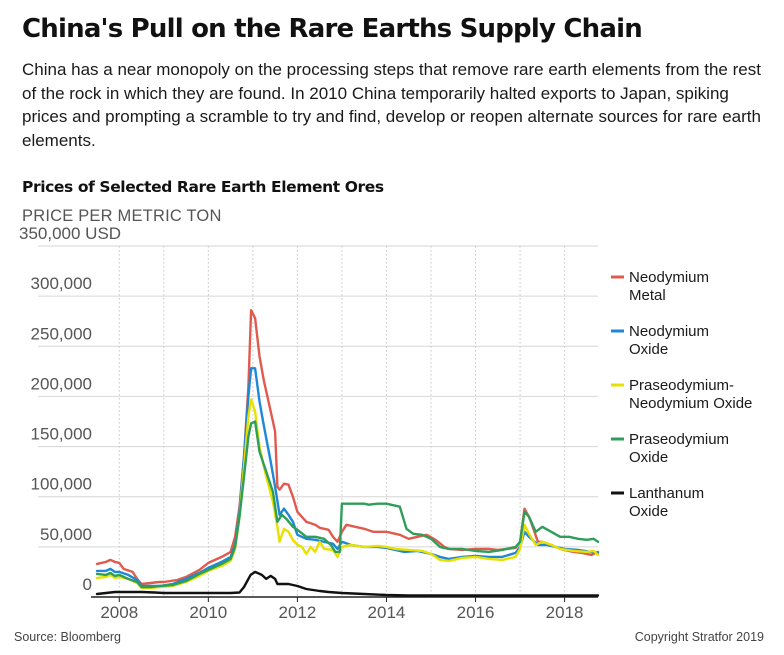 This screenshot has width=784, height=655. What do you see at coordinates (208, 612) in the screenshot?
I see `x-tick-label: 2010` at bounding box center [208, 612].